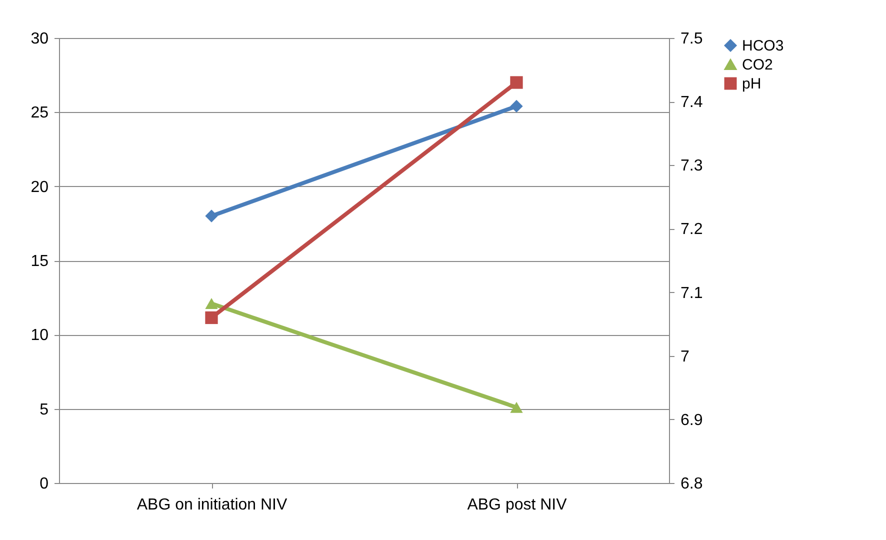  I want to click on x-tick-label: ABG post NIV, so click(517, 505).